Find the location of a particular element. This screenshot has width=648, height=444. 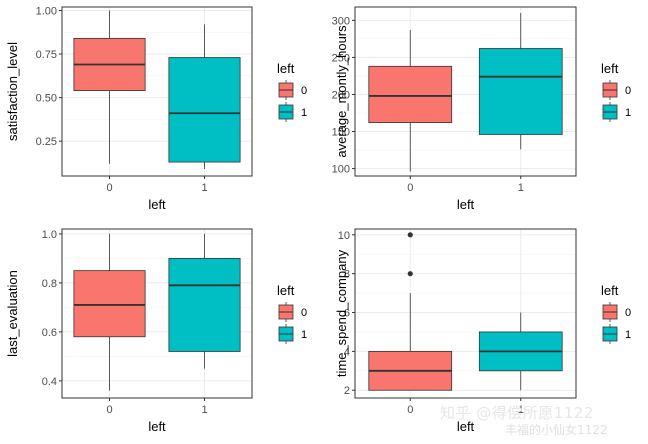

y-tick-label: 0.25 is located at coordinates (46, 142).